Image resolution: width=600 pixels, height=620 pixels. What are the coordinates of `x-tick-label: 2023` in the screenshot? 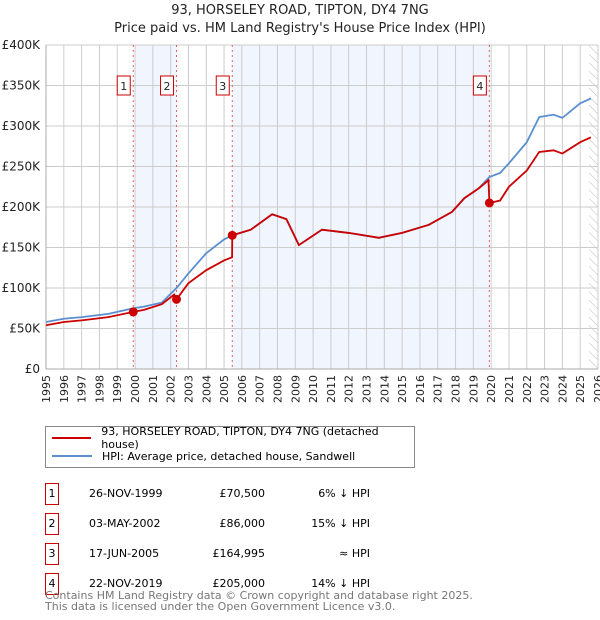 It's located at (545, 389).